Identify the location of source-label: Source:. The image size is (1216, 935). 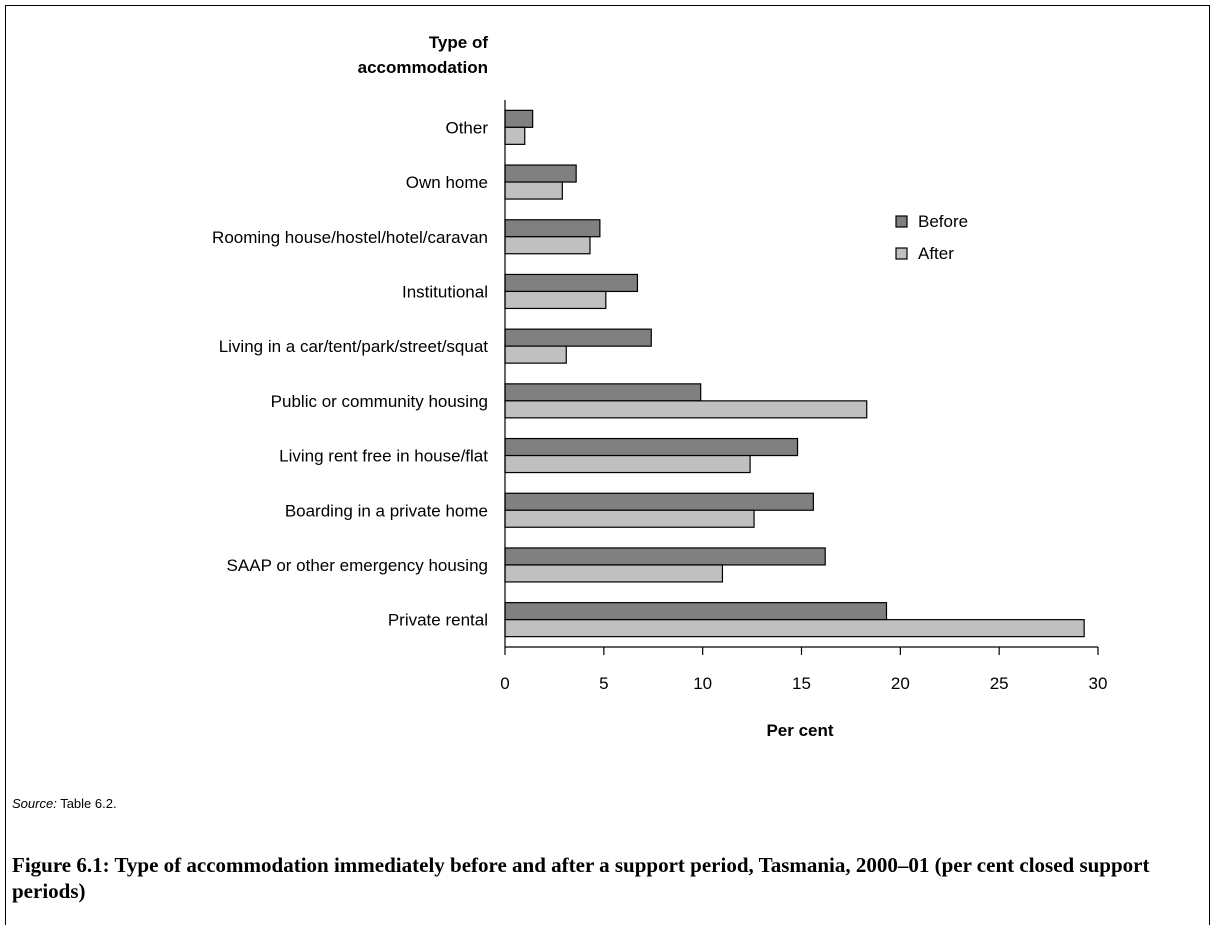
(34, 803).